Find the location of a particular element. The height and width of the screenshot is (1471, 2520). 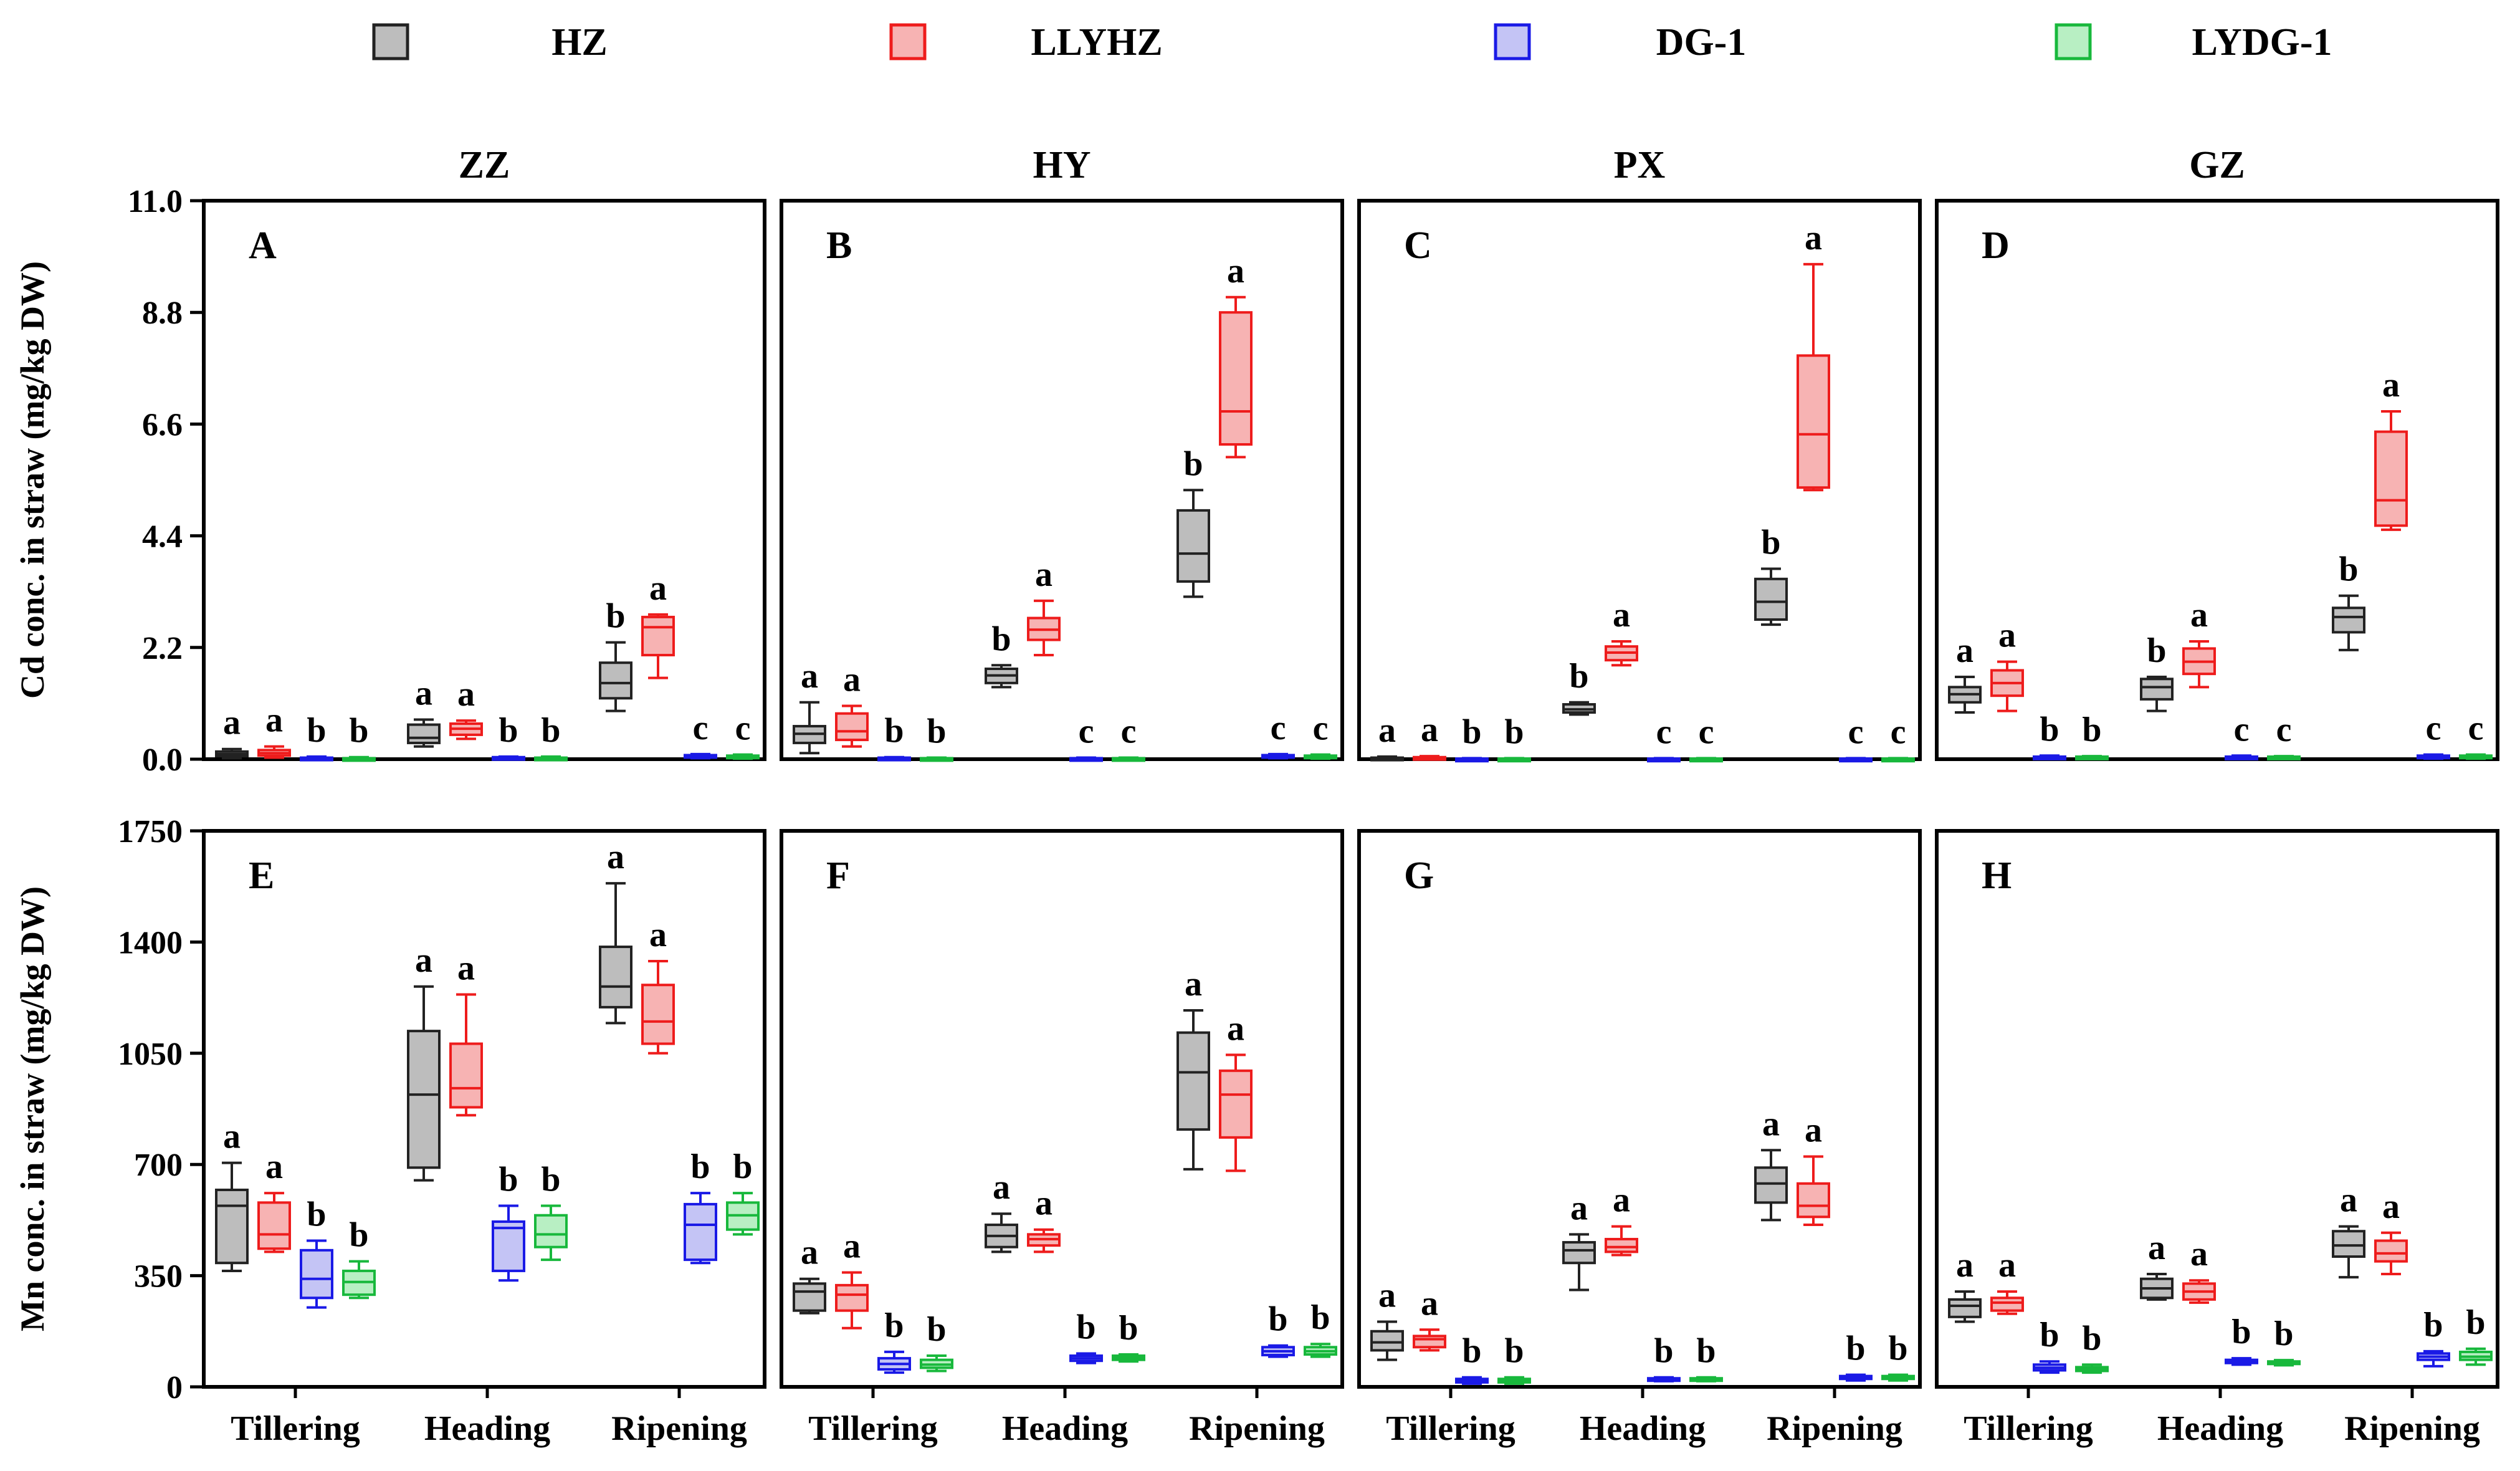

legend-item-hz: HZ is located at coordinates (490, 42).